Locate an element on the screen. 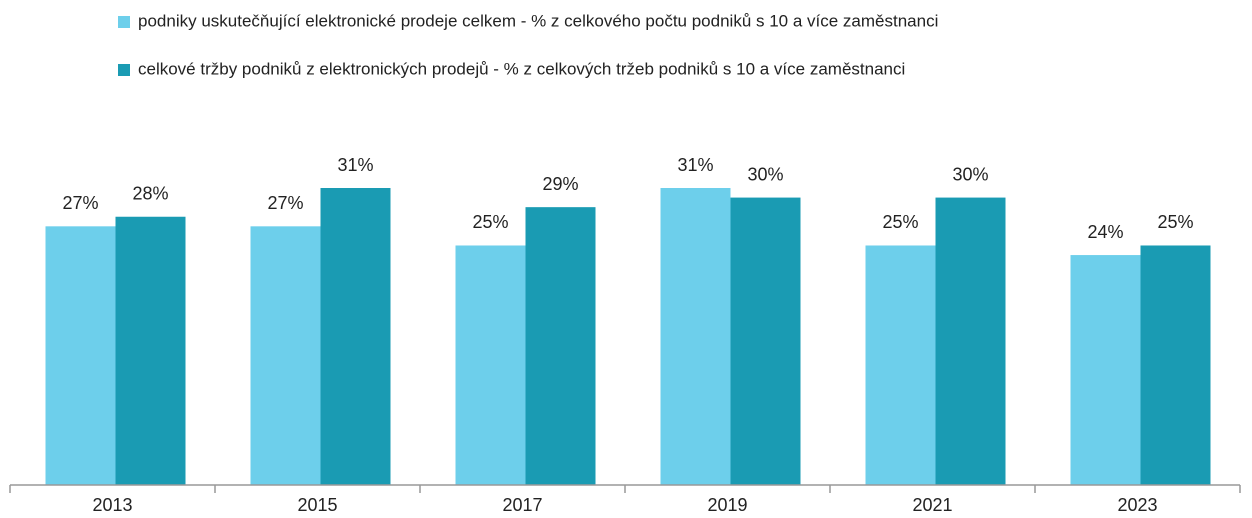 The image size is (1252, 518). data-label: 24% is located at coordinates (1105, 232).